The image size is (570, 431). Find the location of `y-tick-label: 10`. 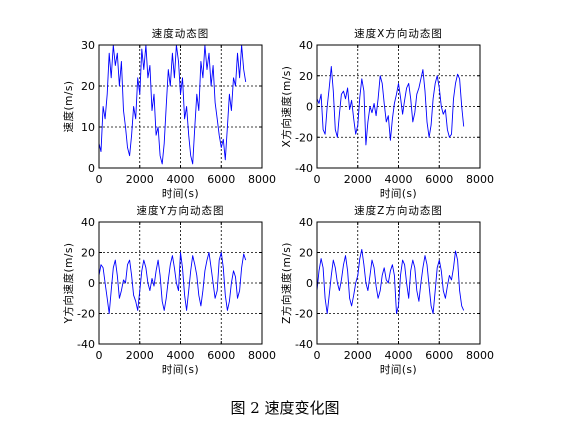

y-tick-label: 10 is located at coordinates (88, 127).